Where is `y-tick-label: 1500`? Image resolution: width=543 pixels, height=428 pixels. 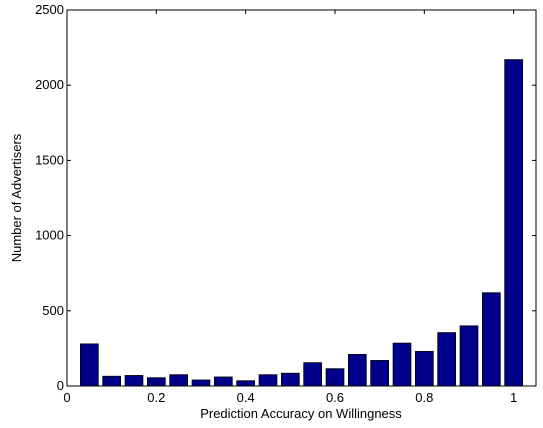 y-tick-label: 1500 is located at coordinates (49, 159).